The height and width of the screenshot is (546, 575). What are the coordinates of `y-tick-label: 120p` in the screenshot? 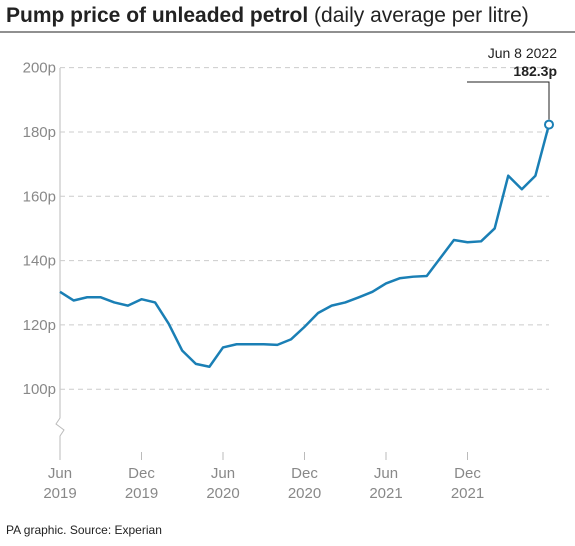 It's located at (39, 325).